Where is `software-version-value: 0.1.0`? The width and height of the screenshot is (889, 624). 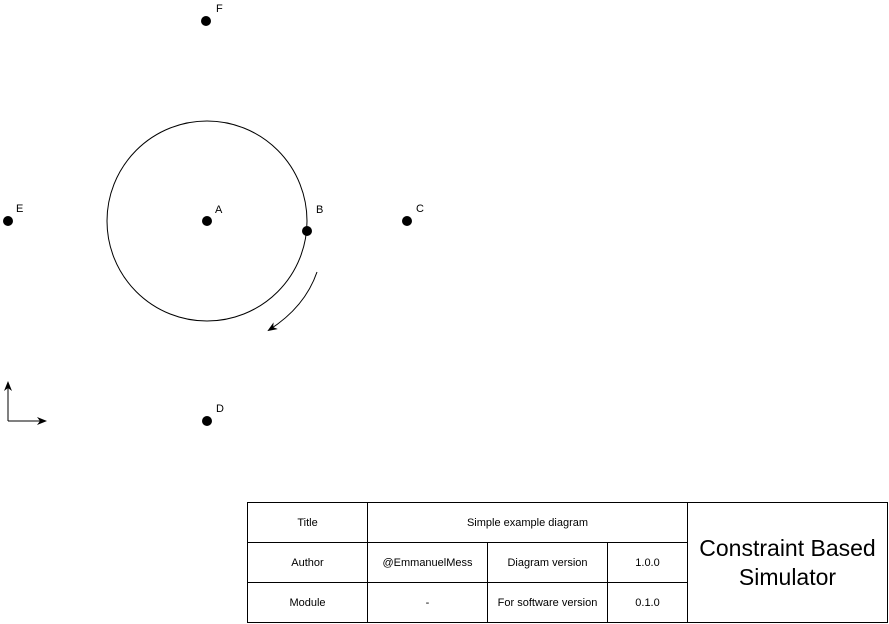 software-version-value: 0.1.0 is located at coordinates (647, 602).